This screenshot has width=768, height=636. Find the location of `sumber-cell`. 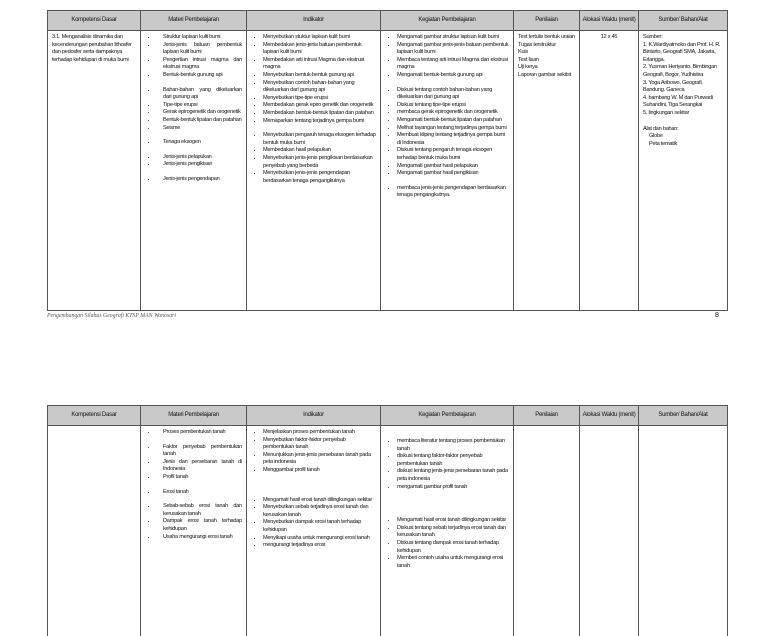

sumber-cell is located at coordinates (683, 530).